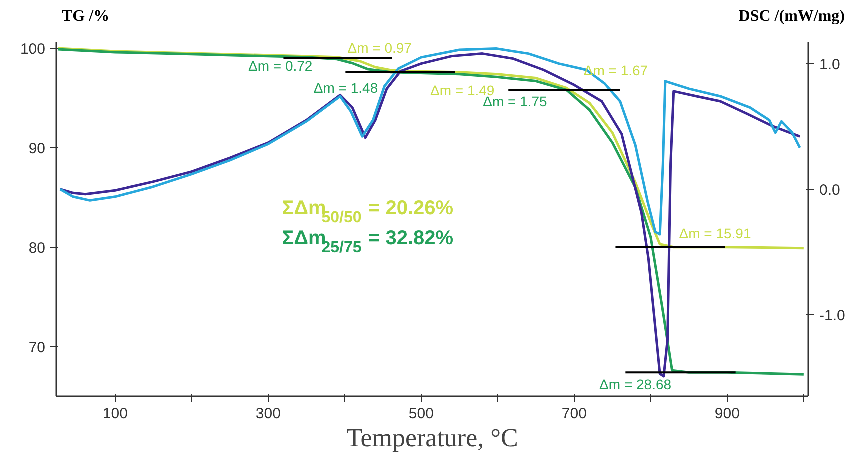  I want to click on annotation: Δm = 1.48, so click(346, 88).